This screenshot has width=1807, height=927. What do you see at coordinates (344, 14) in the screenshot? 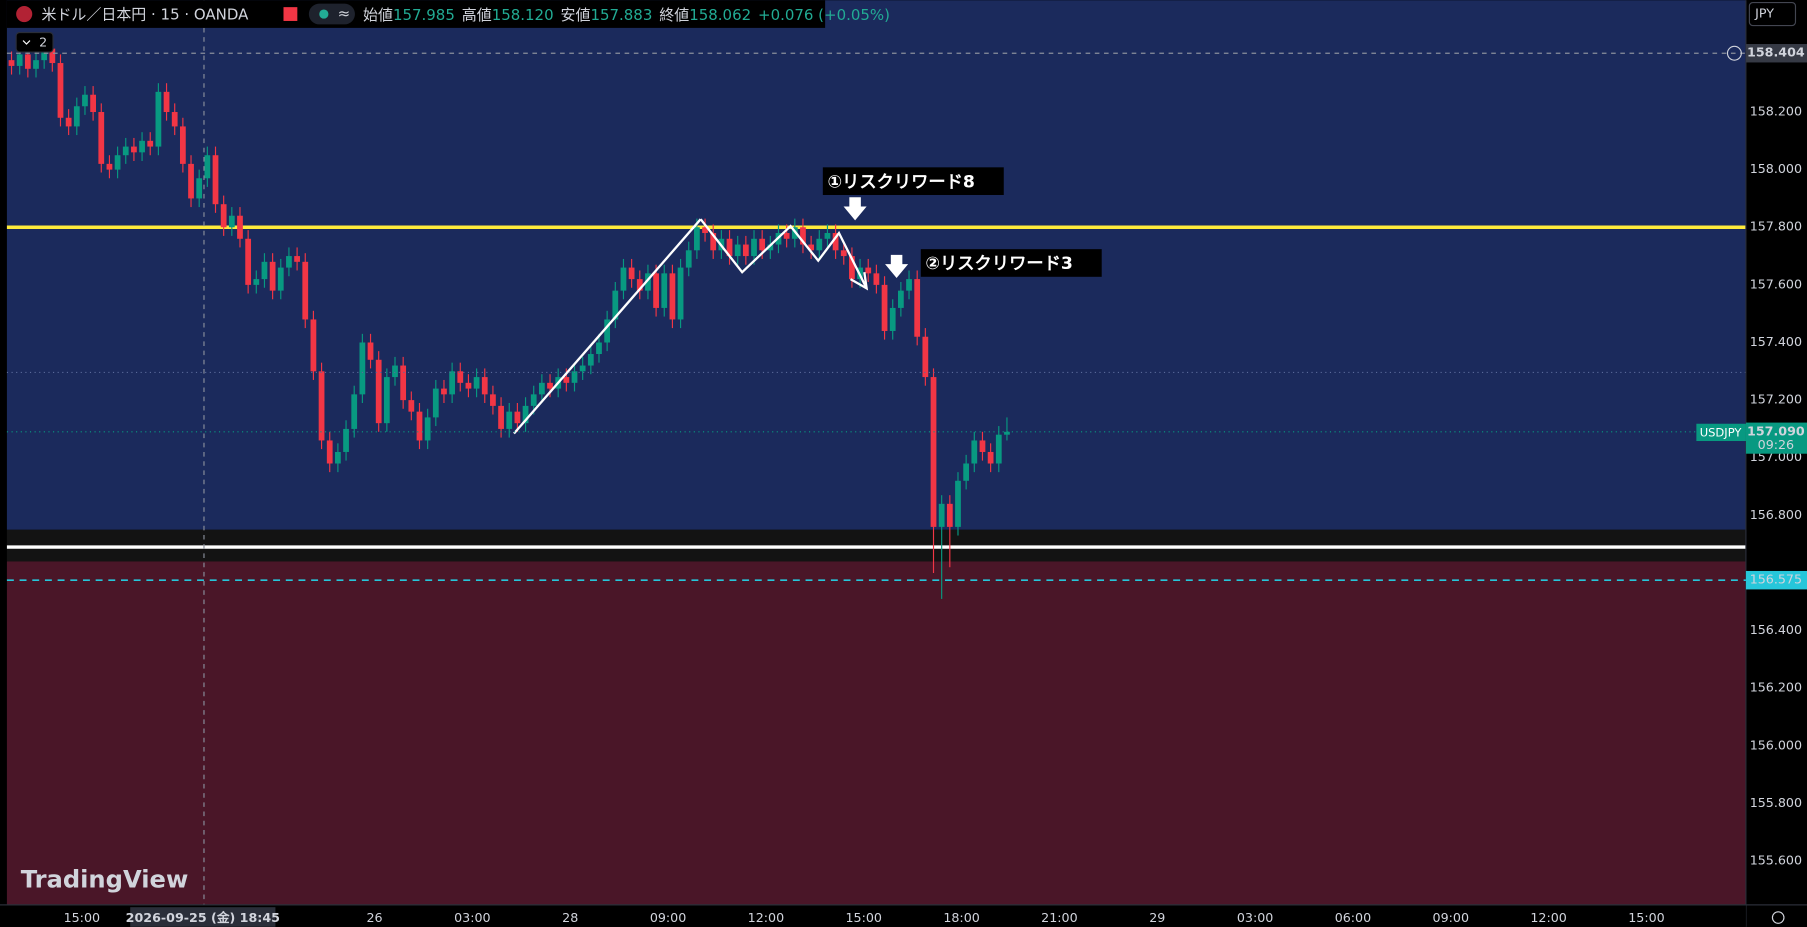
I see `status-icon: ≈` at bounding box center [344, 14].